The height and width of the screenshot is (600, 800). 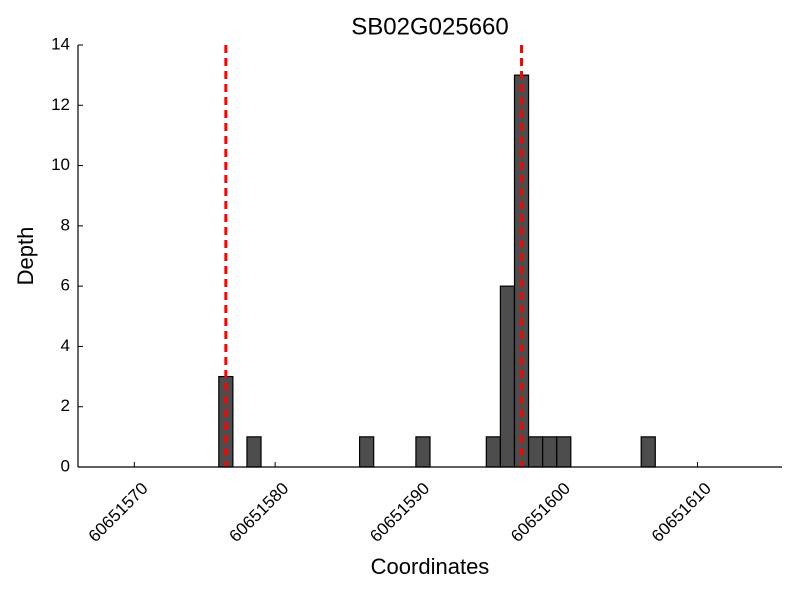 I want to click on y-tick-label: 10, so click(x=60, y=164).